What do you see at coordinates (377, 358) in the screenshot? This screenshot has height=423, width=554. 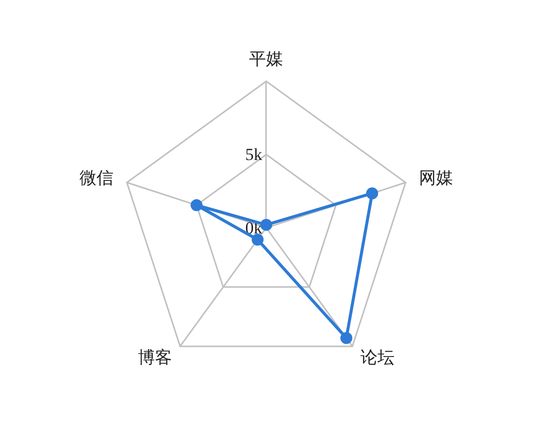 I see `spoke-label: 论坛` at bounding box center [377, 358].